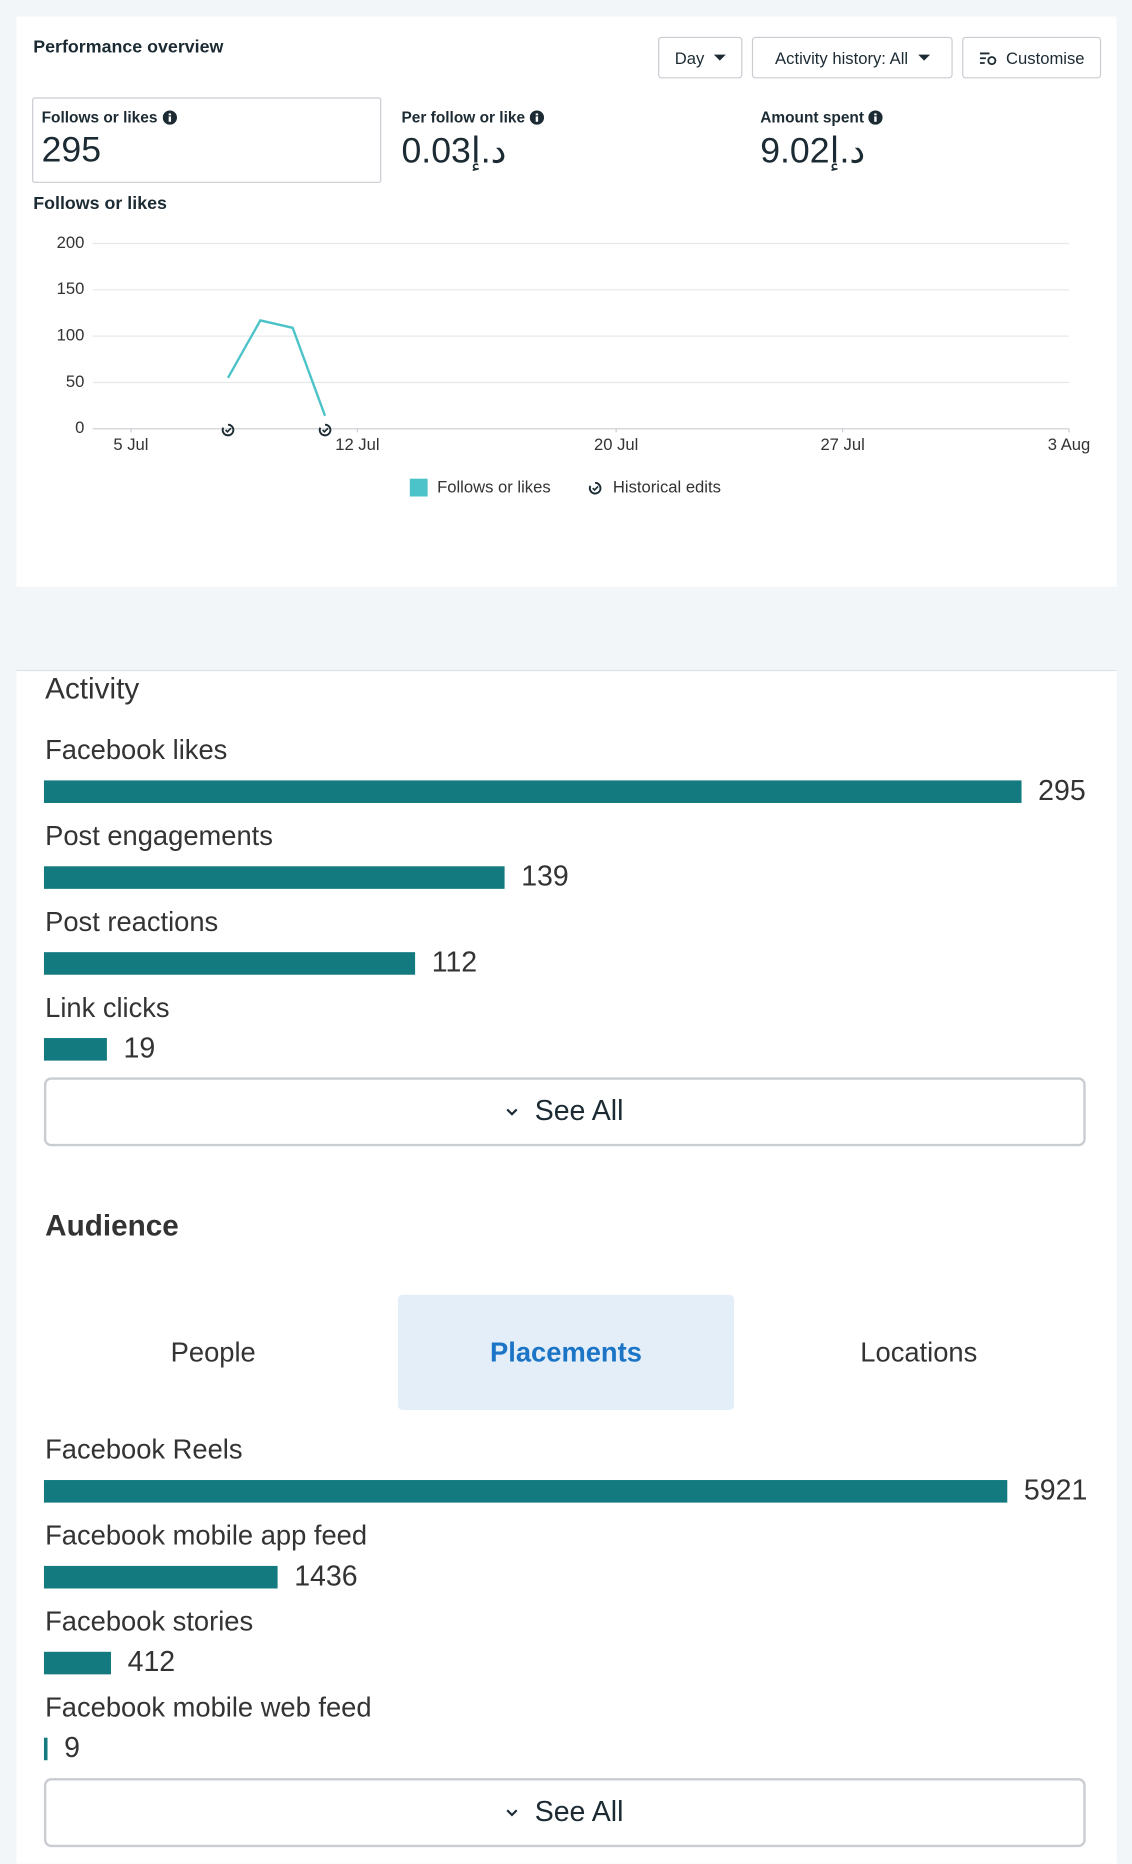 The height and width of the screenshot is (1864, 1132). Describe the element at coordinates (213, 1352) in the screenshot. I see `tab: People` at that location.